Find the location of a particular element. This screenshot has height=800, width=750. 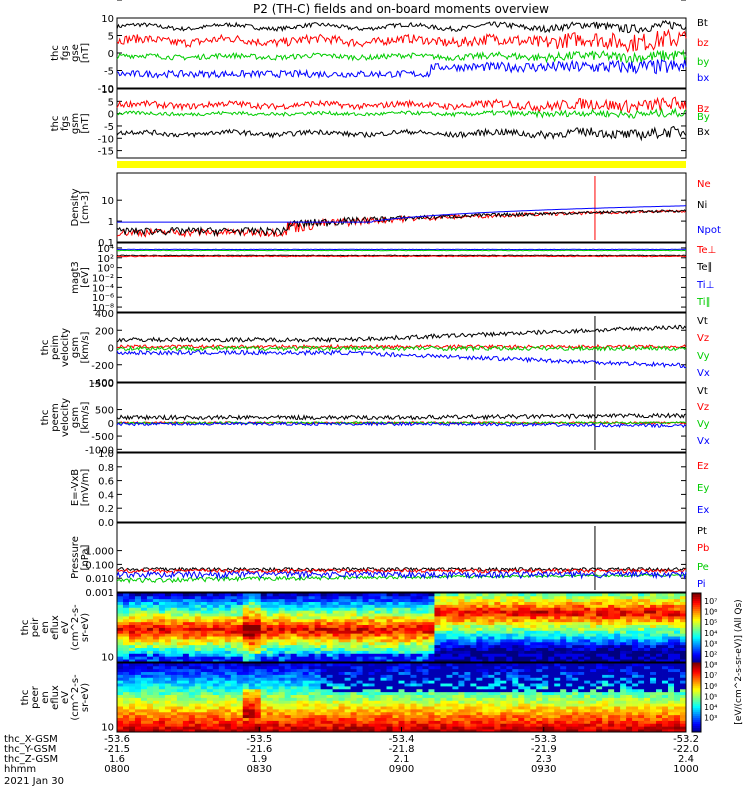

panel-ylabel: [cm-3] is located at coordinates (85, 207).